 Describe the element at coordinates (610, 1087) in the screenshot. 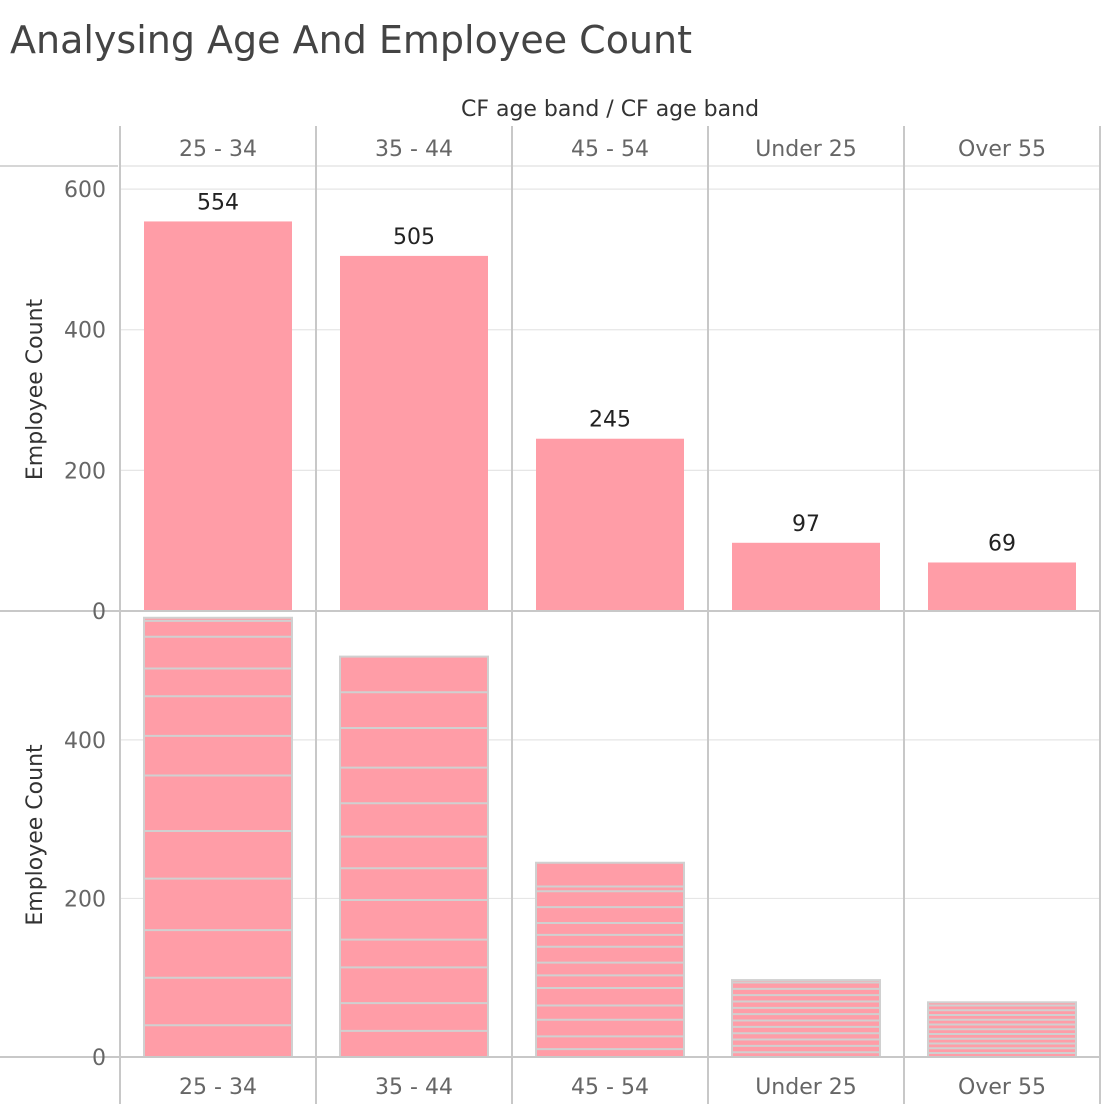

I see `column-label-bottom: 45 - 54` at that location.